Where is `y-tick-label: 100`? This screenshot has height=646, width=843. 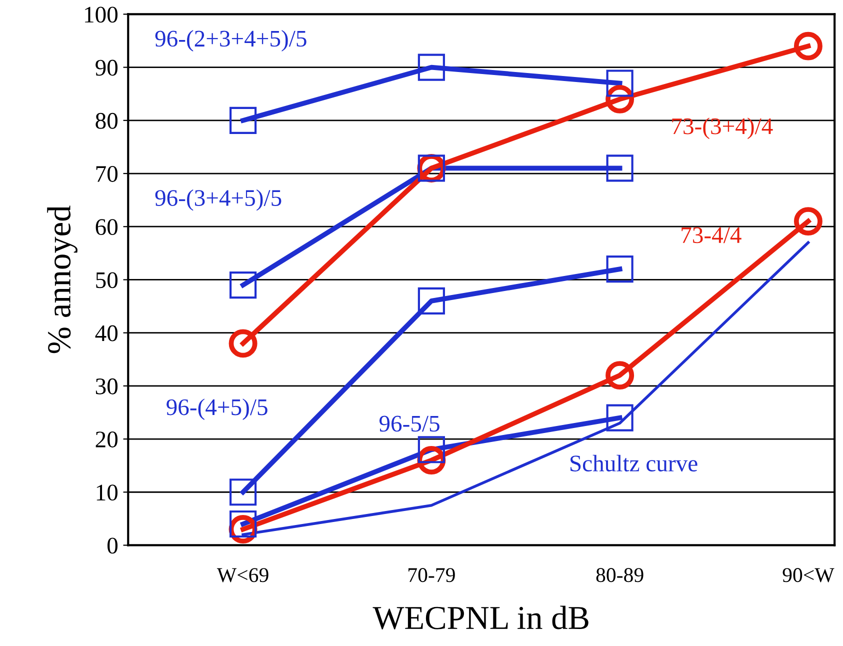 y-tick-label: 100 is located at coordinates (101, 14).